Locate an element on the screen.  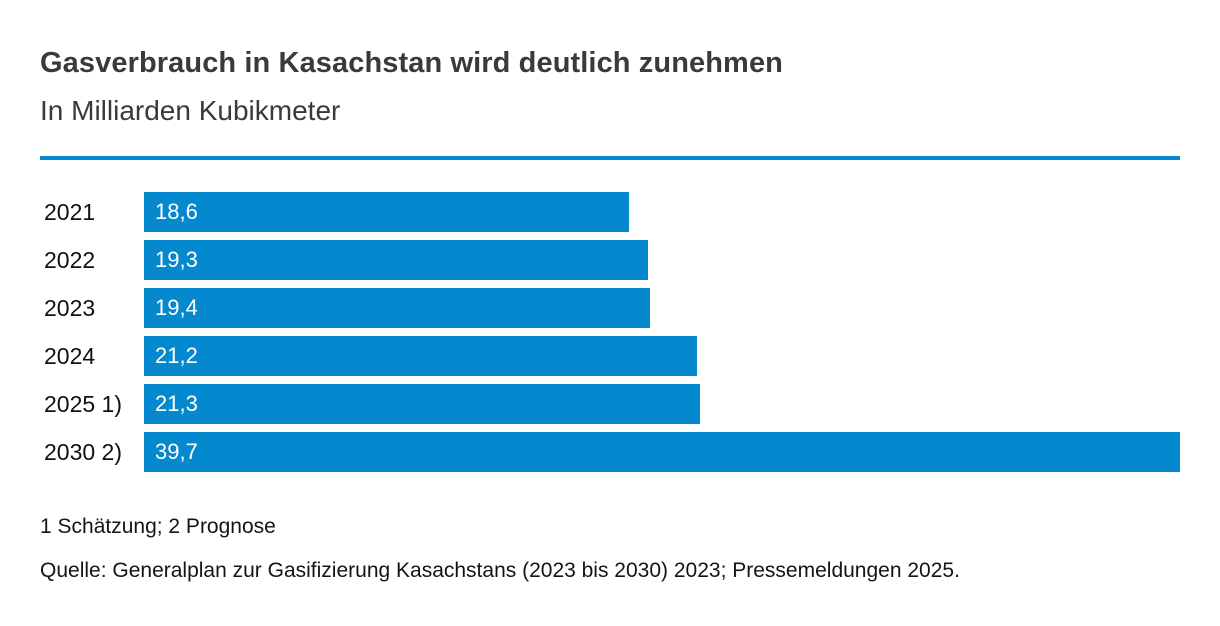
chart-row: 2025 1) 21,3 is located at coordinates (610, 404).